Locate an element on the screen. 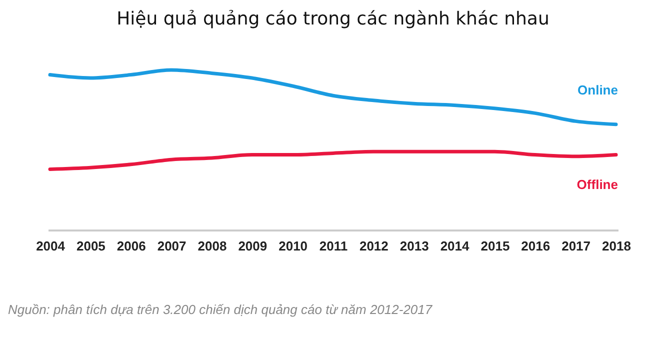 This screenshot has height=338, width=645. x-tick-label: 2017 is located at coordinates (576, 246).